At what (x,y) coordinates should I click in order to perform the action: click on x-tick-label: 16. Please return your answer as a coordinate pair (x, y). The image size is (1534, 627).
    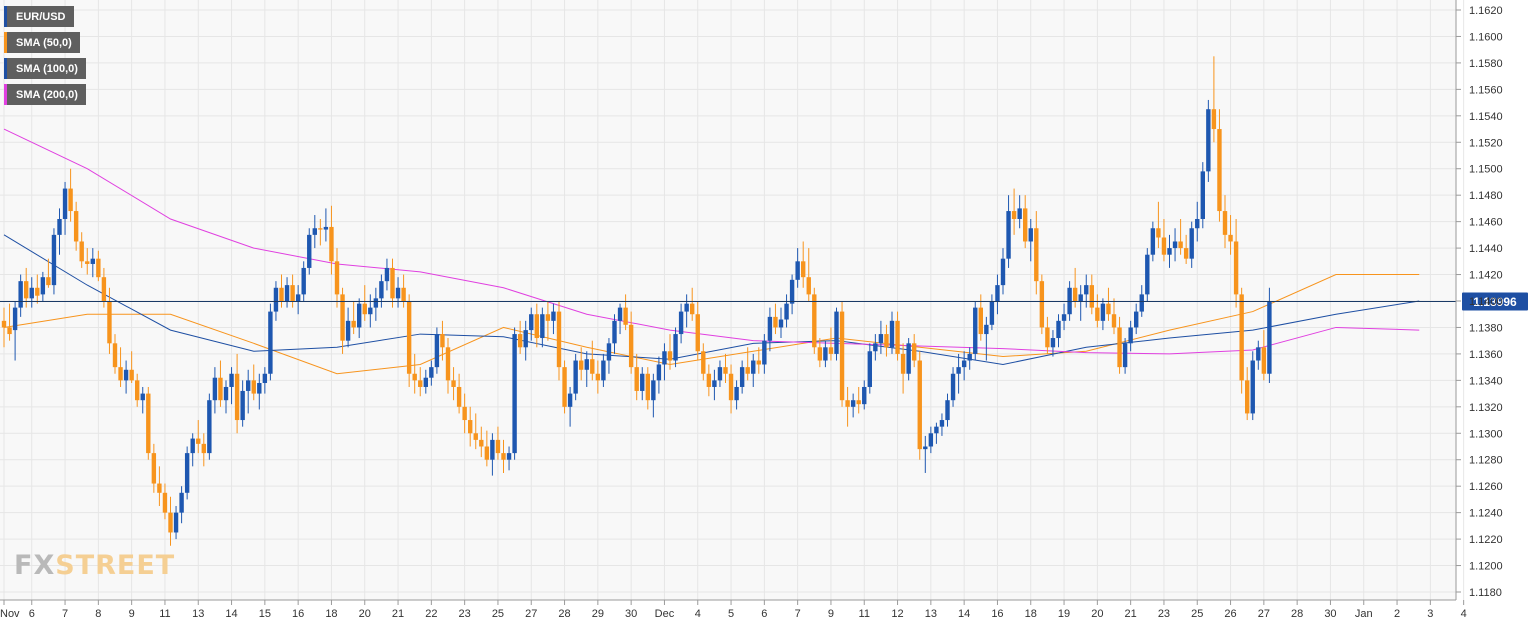
    Looking at the image, I should click on (298, 614).